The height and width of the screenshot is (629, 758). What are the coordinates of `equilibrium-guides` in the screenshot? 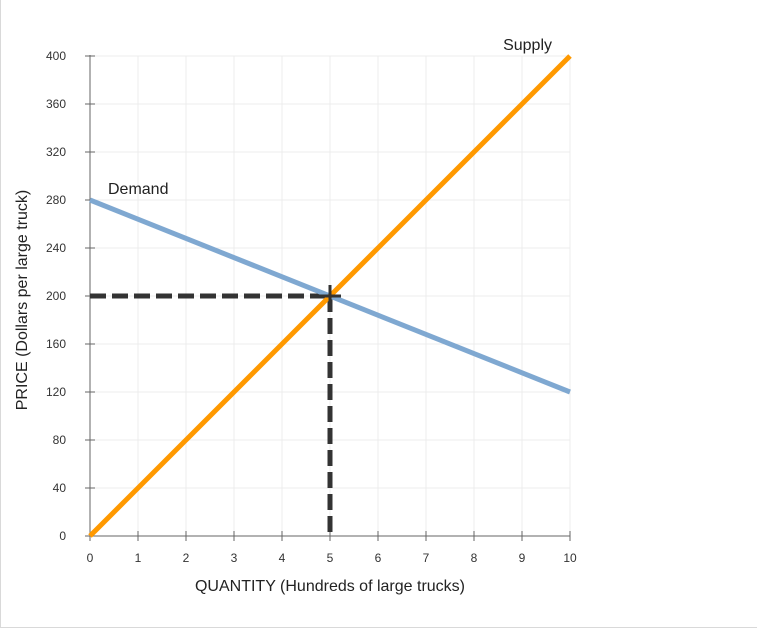 It's located at (211, 414).